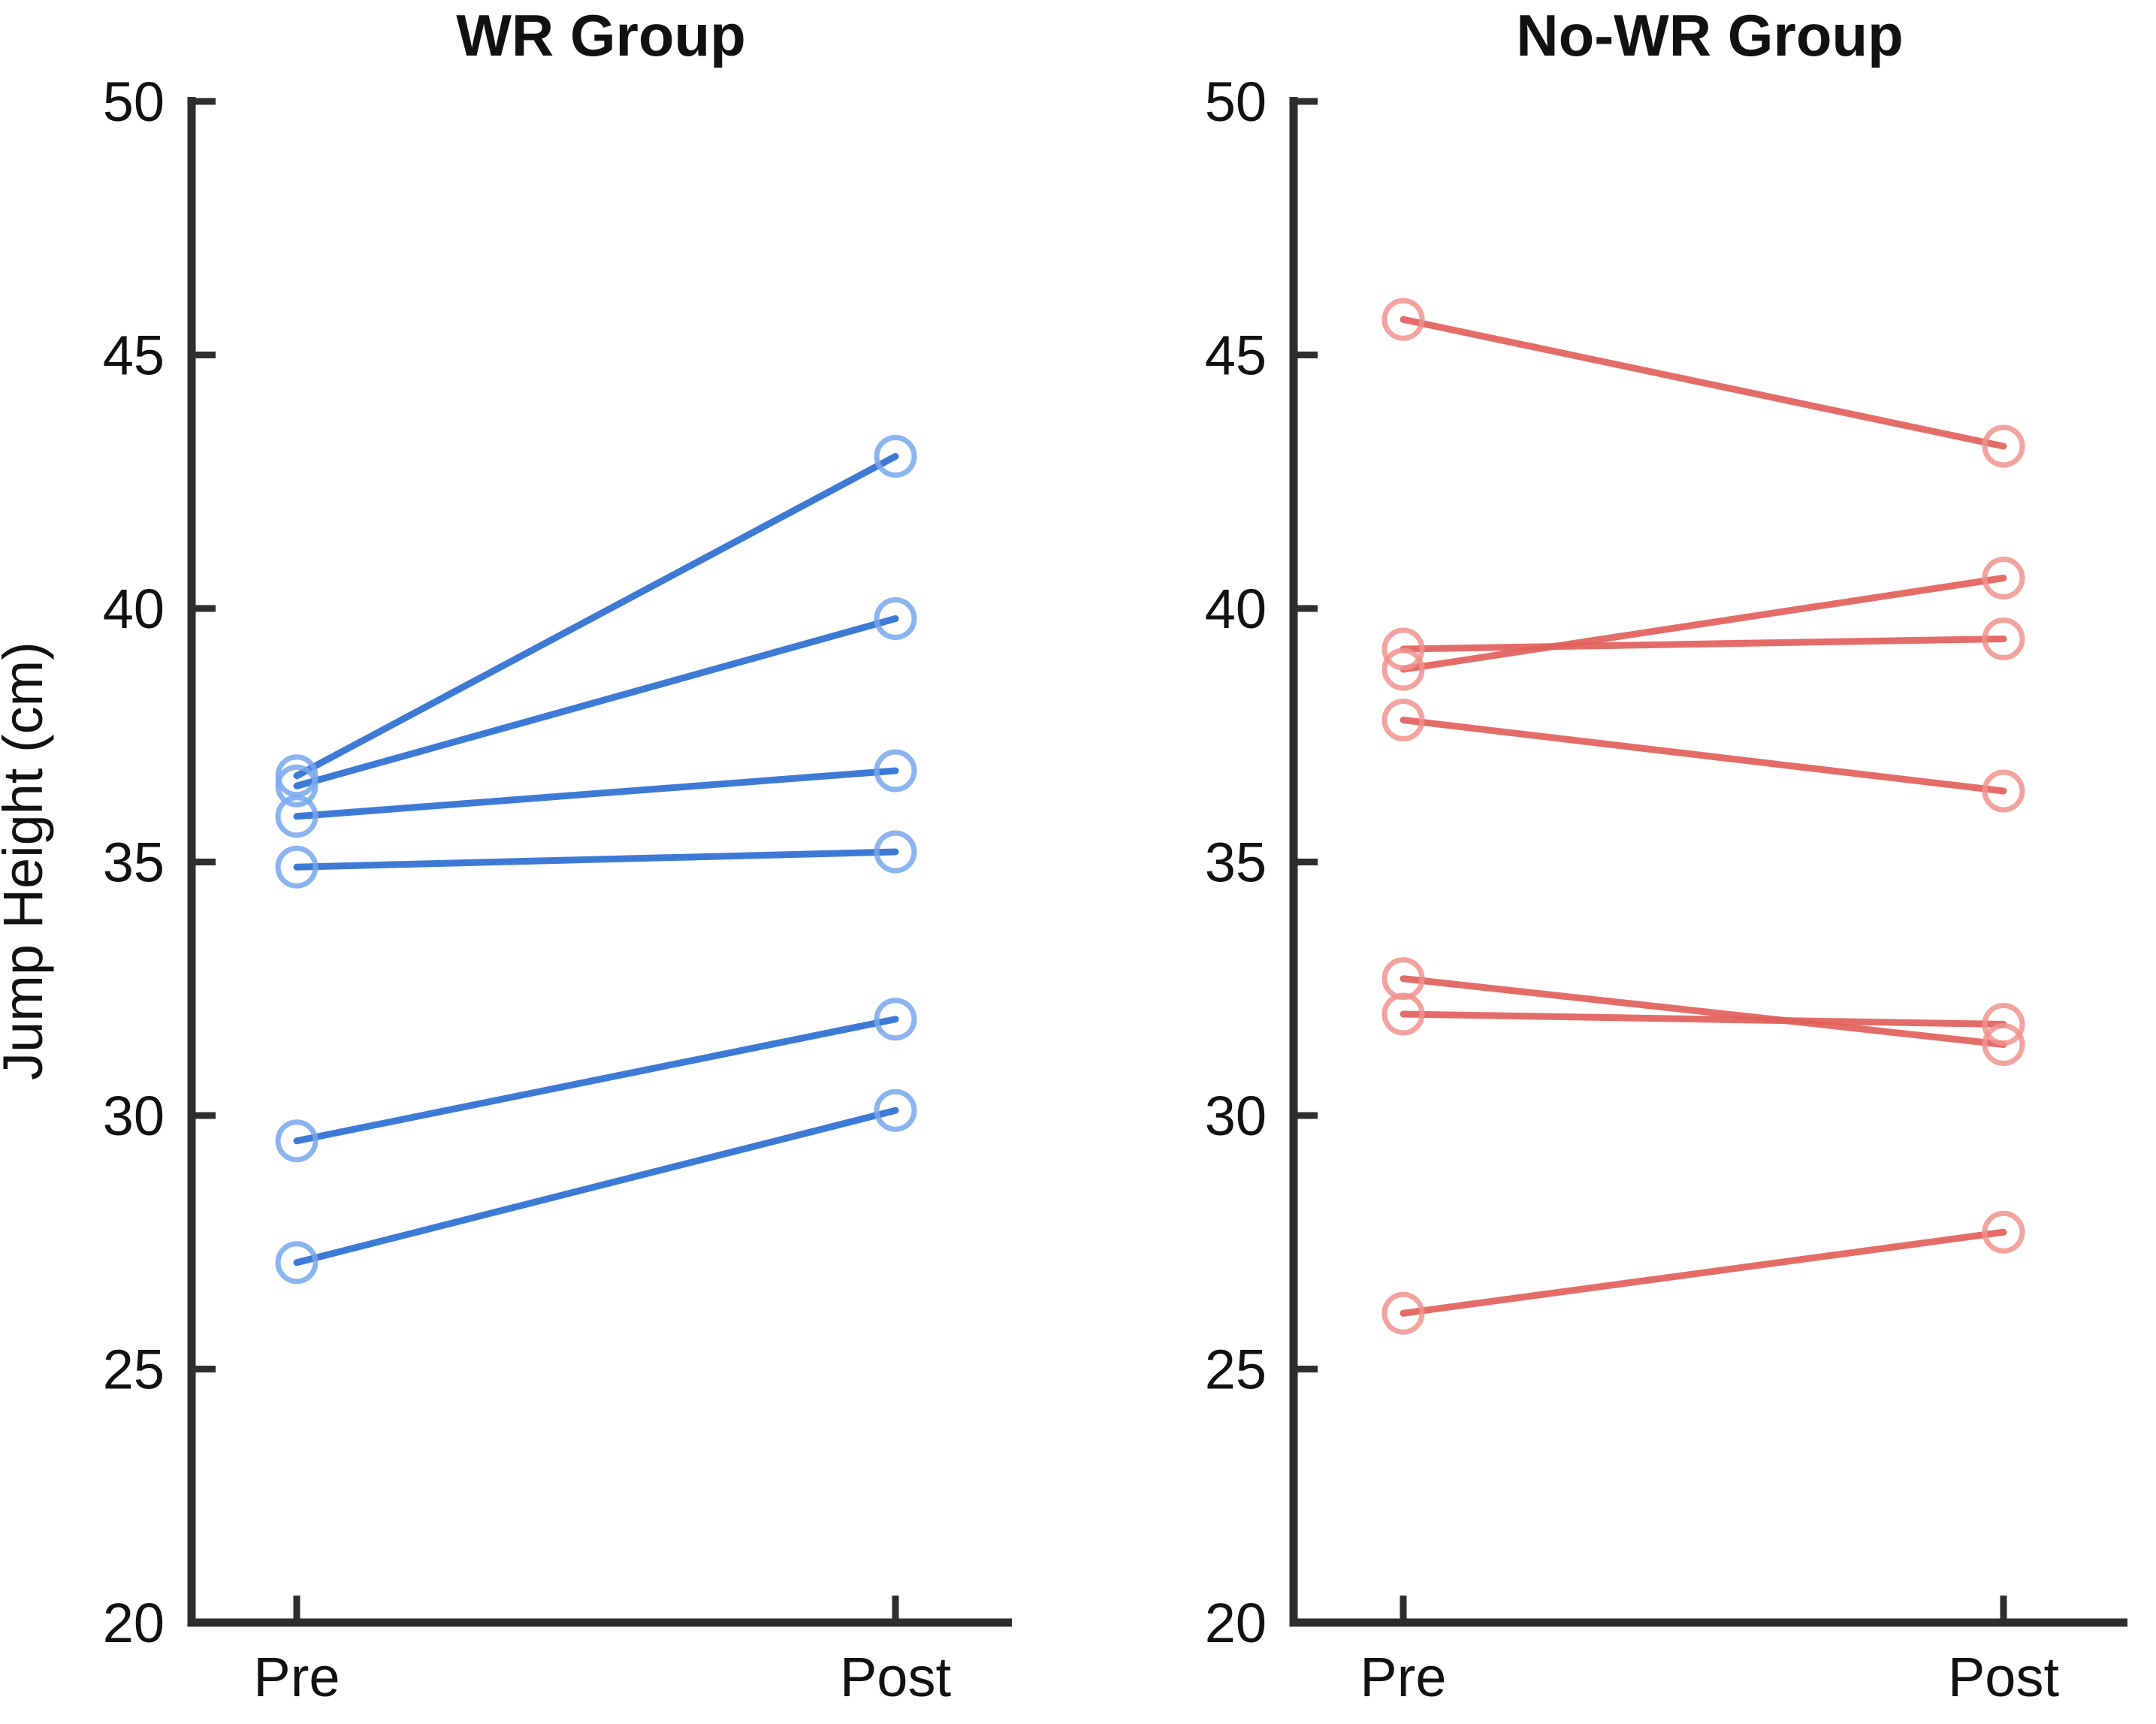  Describe the element at coordinates (601, 35) in the screenshot. I see `panel-title-wr: WR Group` at that location.